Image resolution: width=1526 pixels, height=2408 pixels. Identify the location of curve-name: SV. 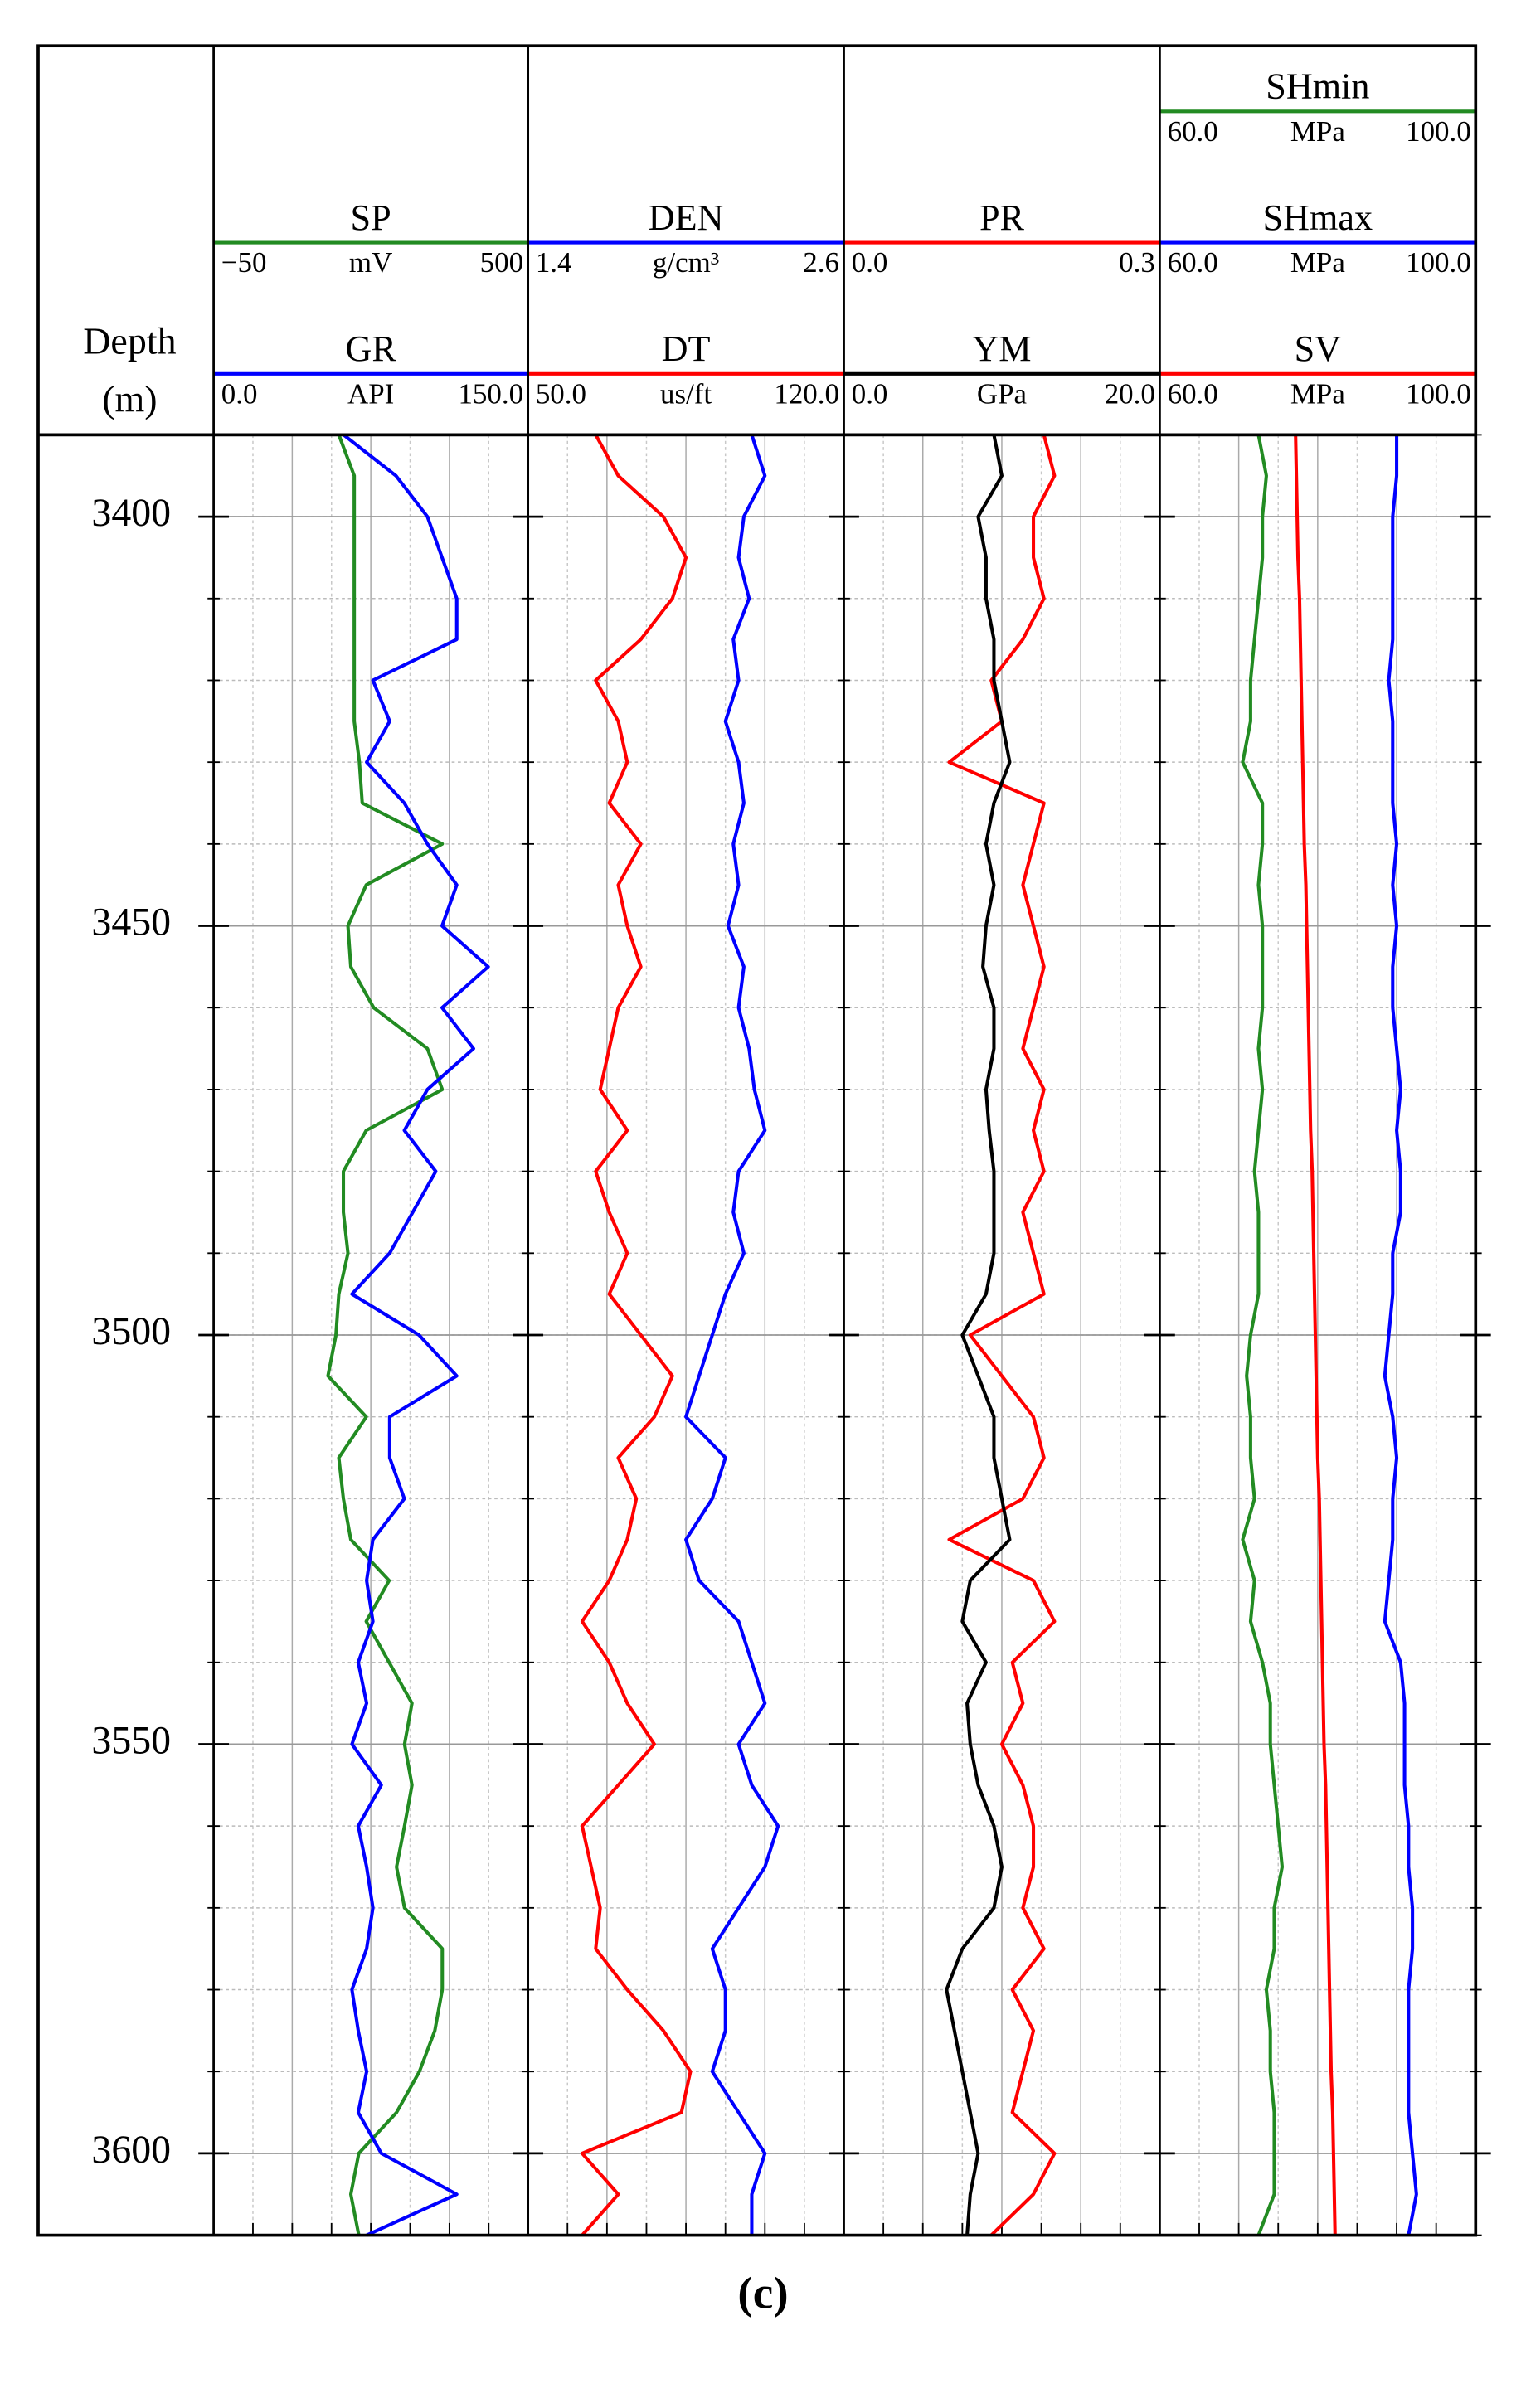
(1318, 348).